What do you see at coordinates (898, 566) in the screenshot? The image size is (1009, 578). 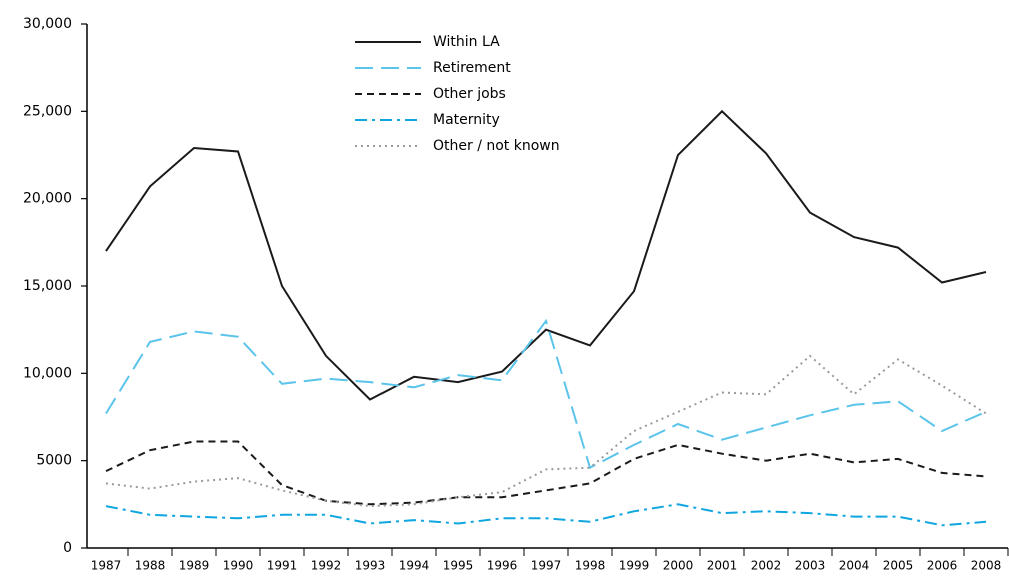 I see `x-tick-label: 2005` at bounding box center [898, 566].